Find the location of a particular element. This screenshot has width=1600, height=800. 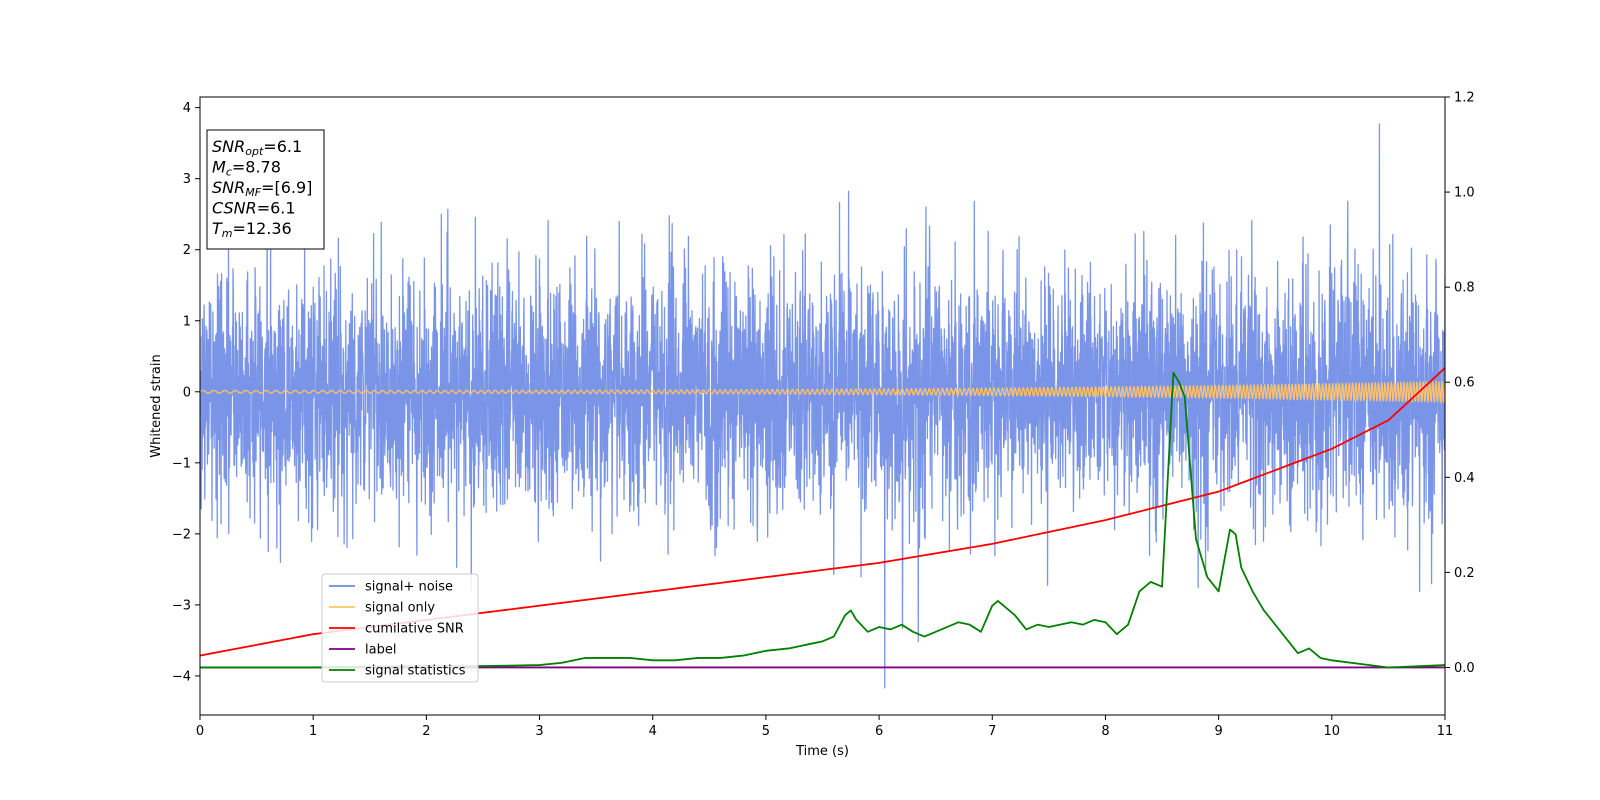

y-left-tick-label-7: 3 is located at coordinates (187, 179).